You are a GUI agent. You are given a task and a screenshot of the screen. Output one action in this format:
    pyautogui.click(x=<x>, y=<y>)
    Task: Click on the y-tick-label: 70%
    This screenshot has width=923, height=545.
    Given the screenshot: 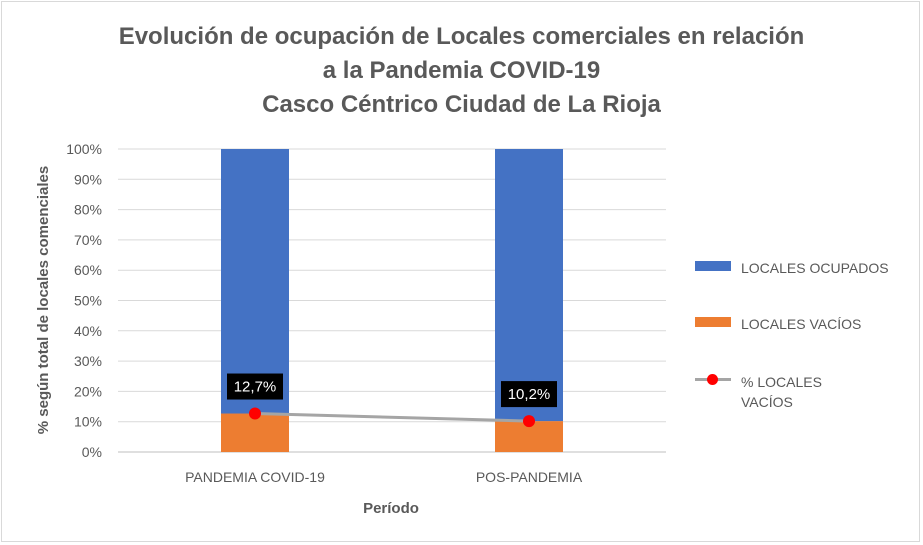 What is the action you would take?
    pyautogui.click(x=88, y=240)
    